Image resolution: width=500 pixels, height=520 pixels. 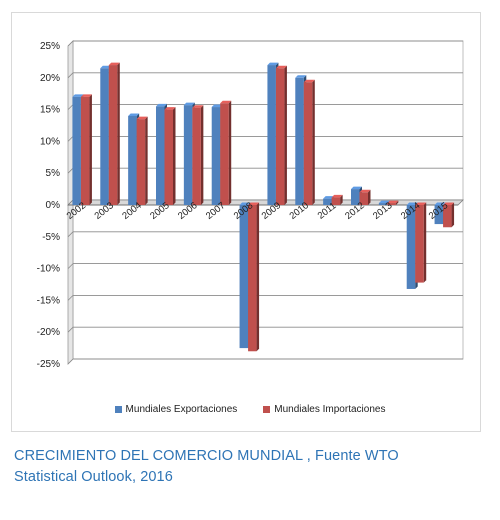 What do you see at coordinates (86, 149) in the screenshot?
I see `bar-imports-2002` at bounding box center [86, 149].